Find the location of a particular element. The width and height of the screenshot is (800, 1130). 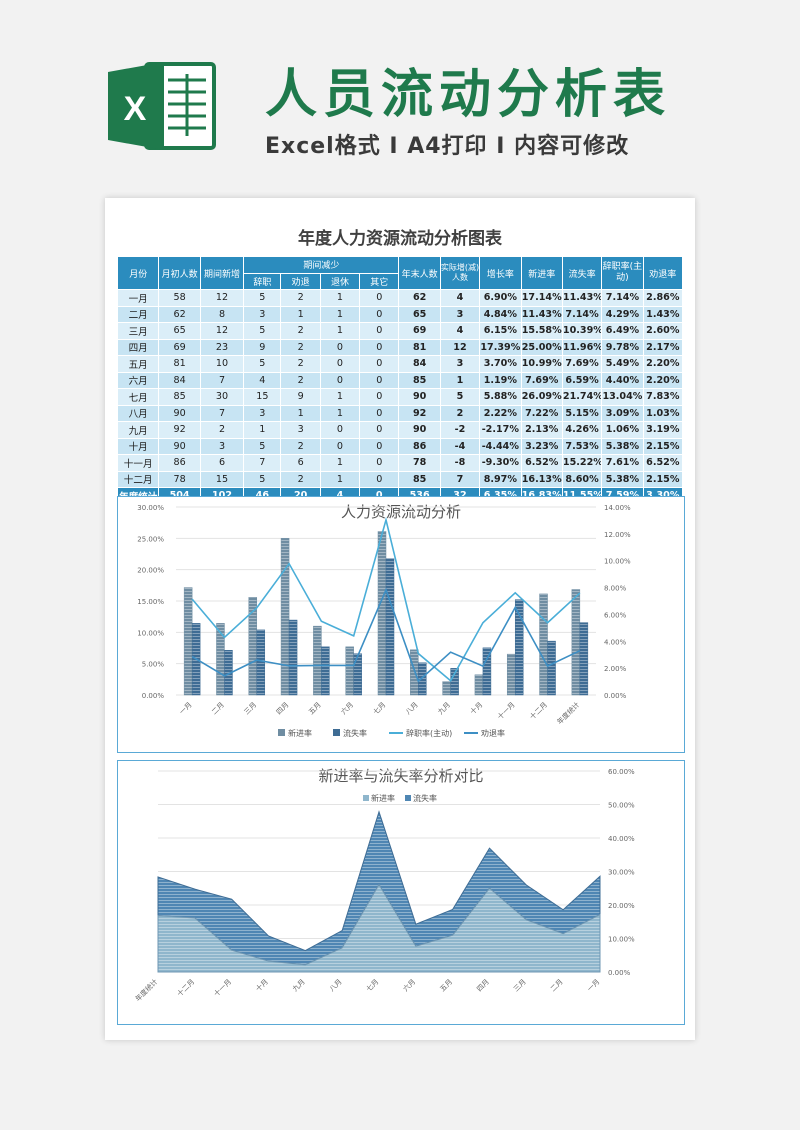

y-left-tick-label: 15.00% is located at coordinates (150, 602).